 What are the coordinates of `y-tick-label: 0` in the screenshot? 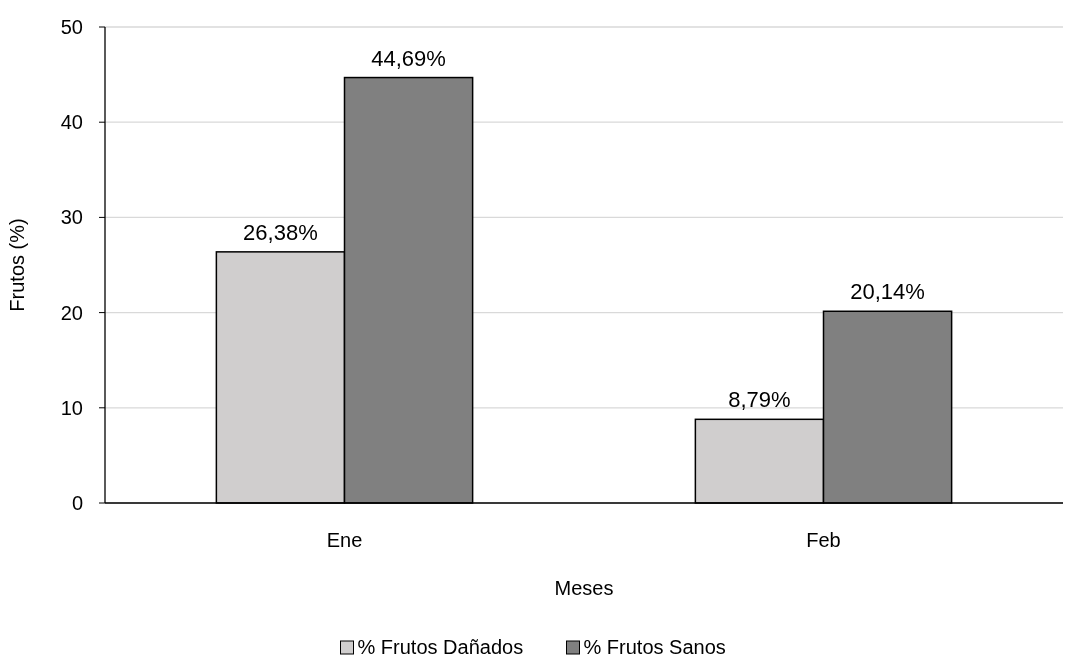 It's located at (77, 503).